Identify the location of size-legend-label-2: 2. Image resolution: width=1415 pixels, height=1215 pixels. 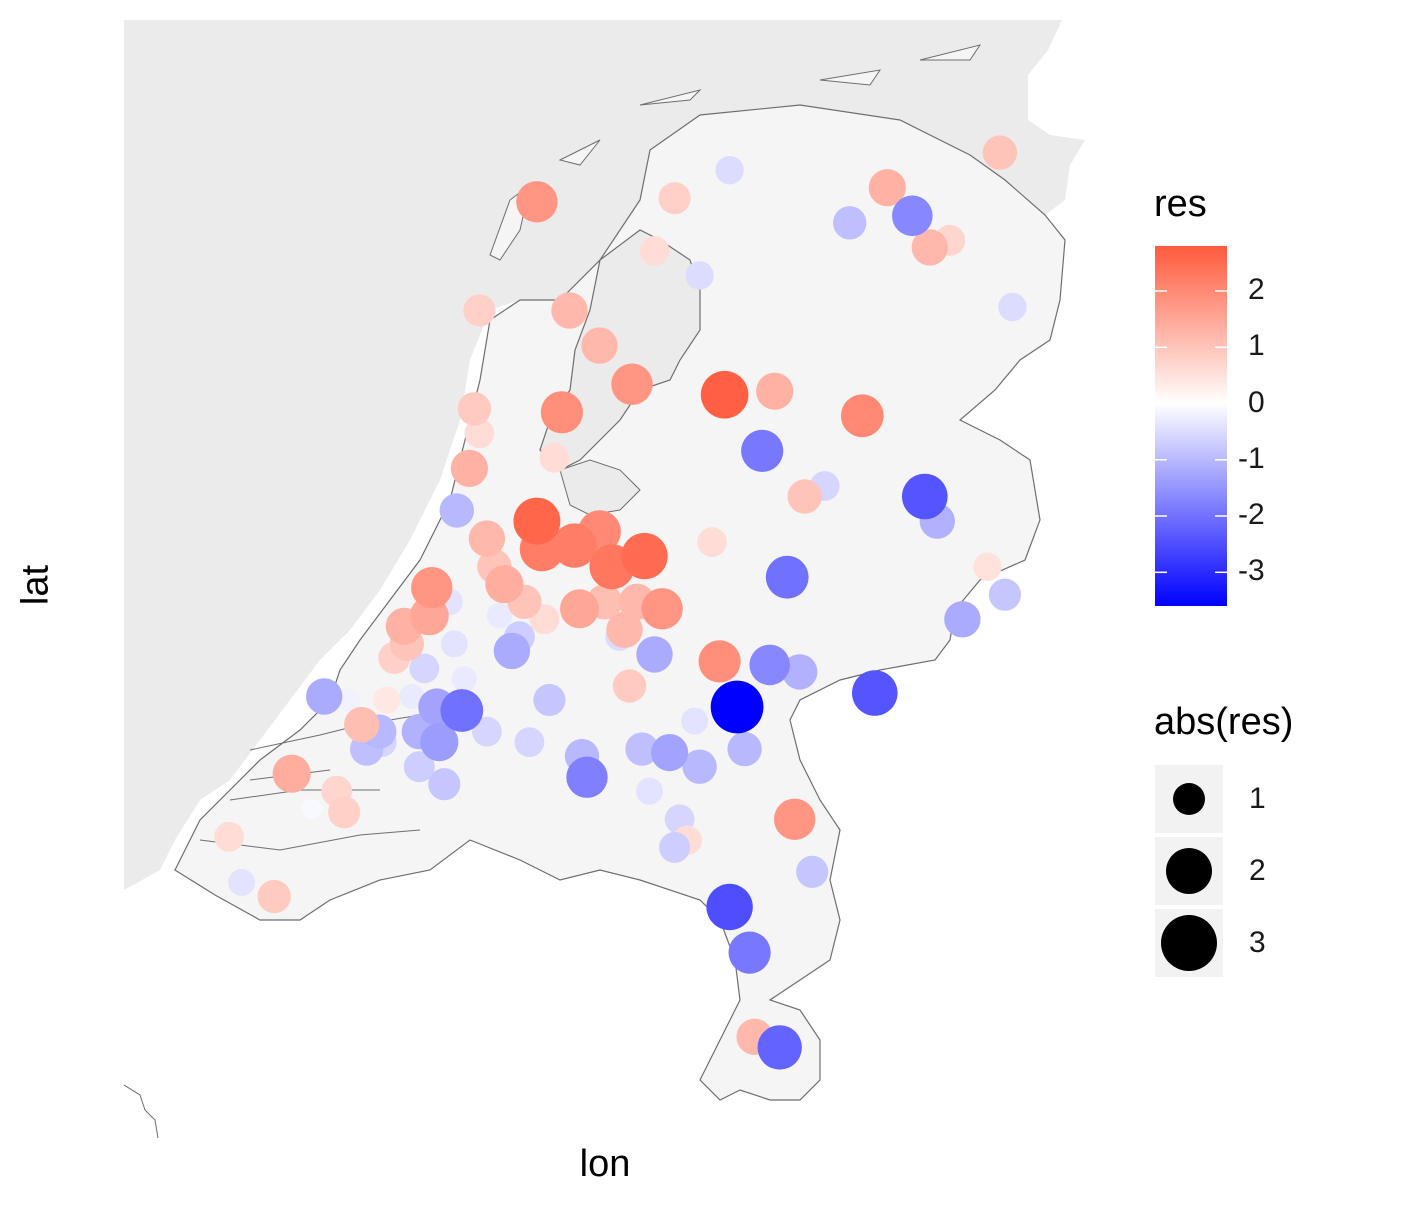
(1257, 870).